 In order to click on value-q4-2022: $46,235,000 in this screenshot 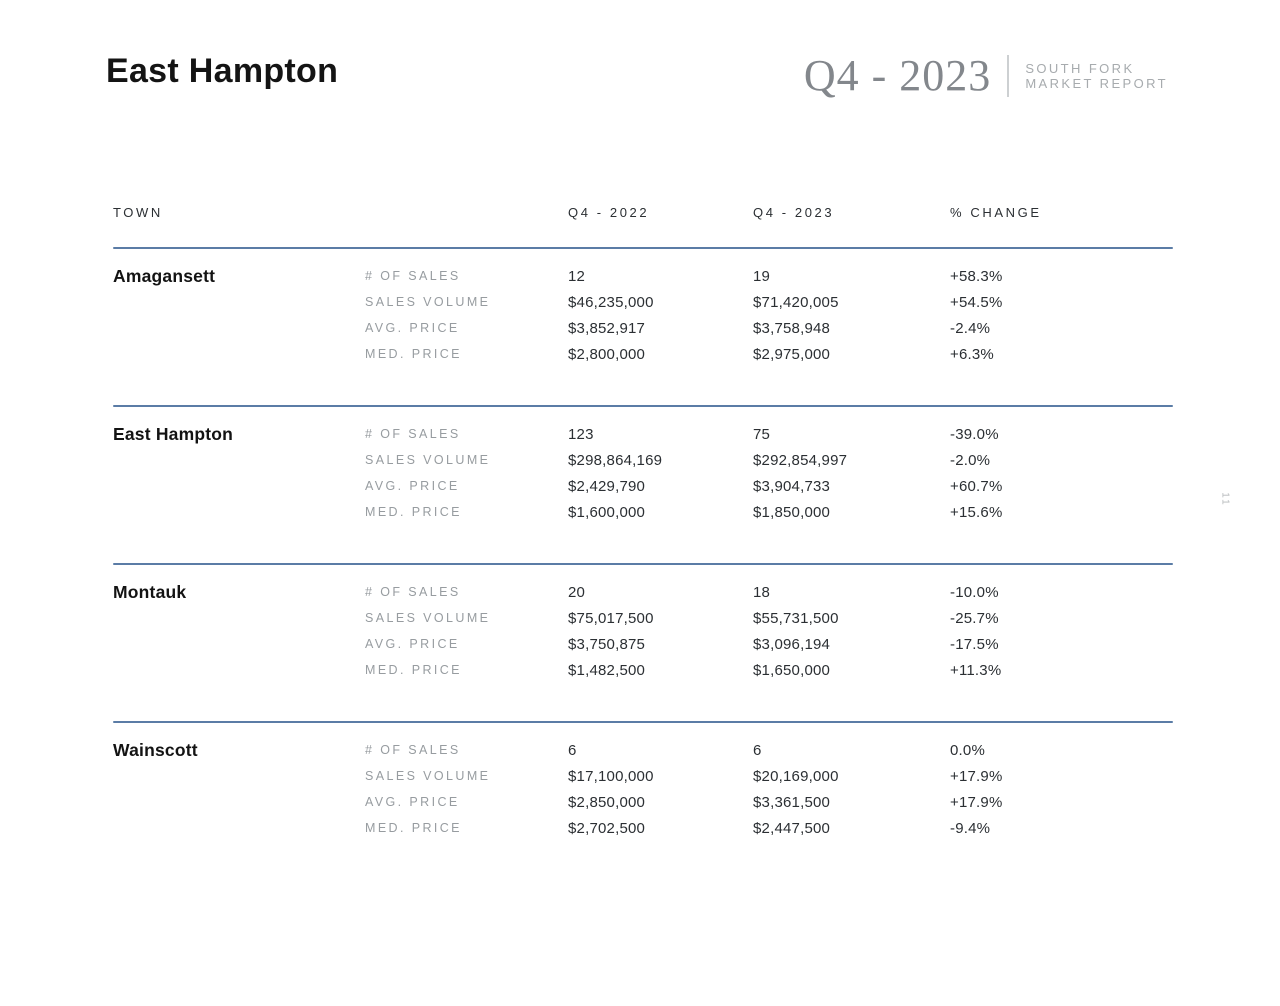, I will do `click(611, 302)`.